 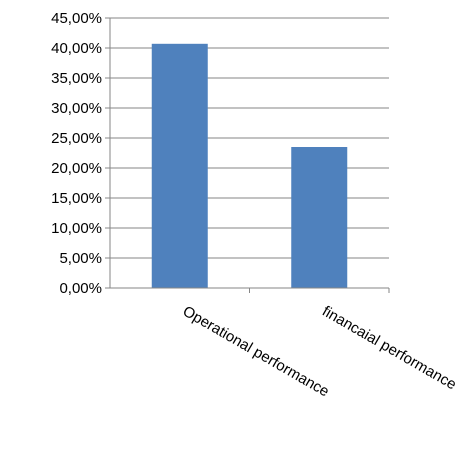 What do you see at coordinates (76, 168) in the screenshot?
I see `y-tick-label: 20,00%` at bounding box center [76, 168].